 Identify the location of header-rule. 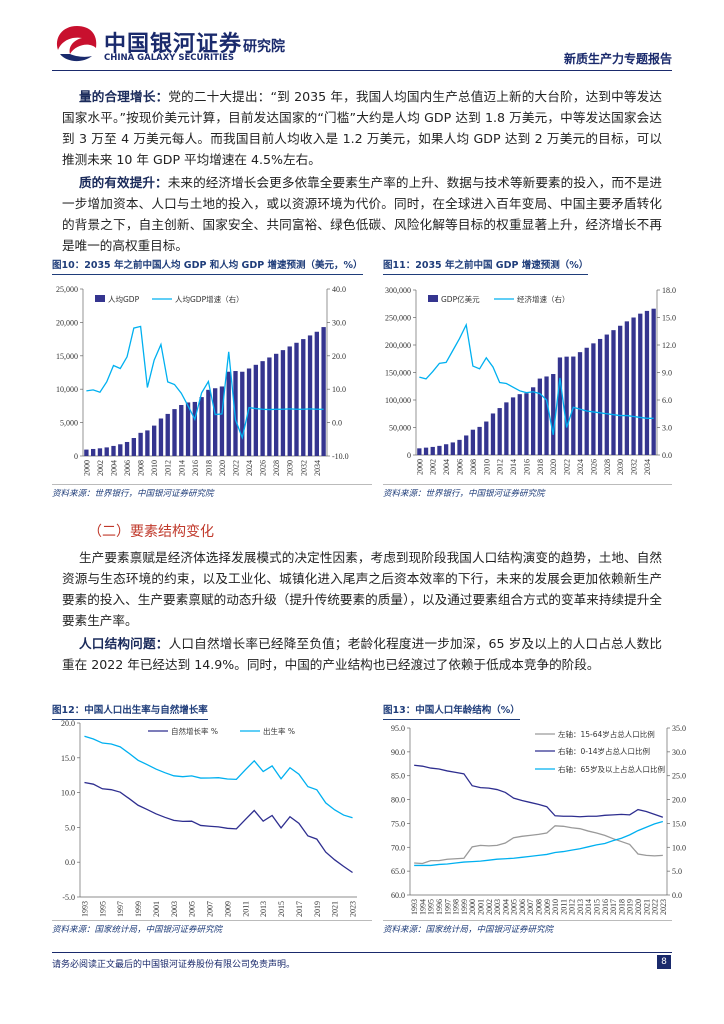
(362, 70).